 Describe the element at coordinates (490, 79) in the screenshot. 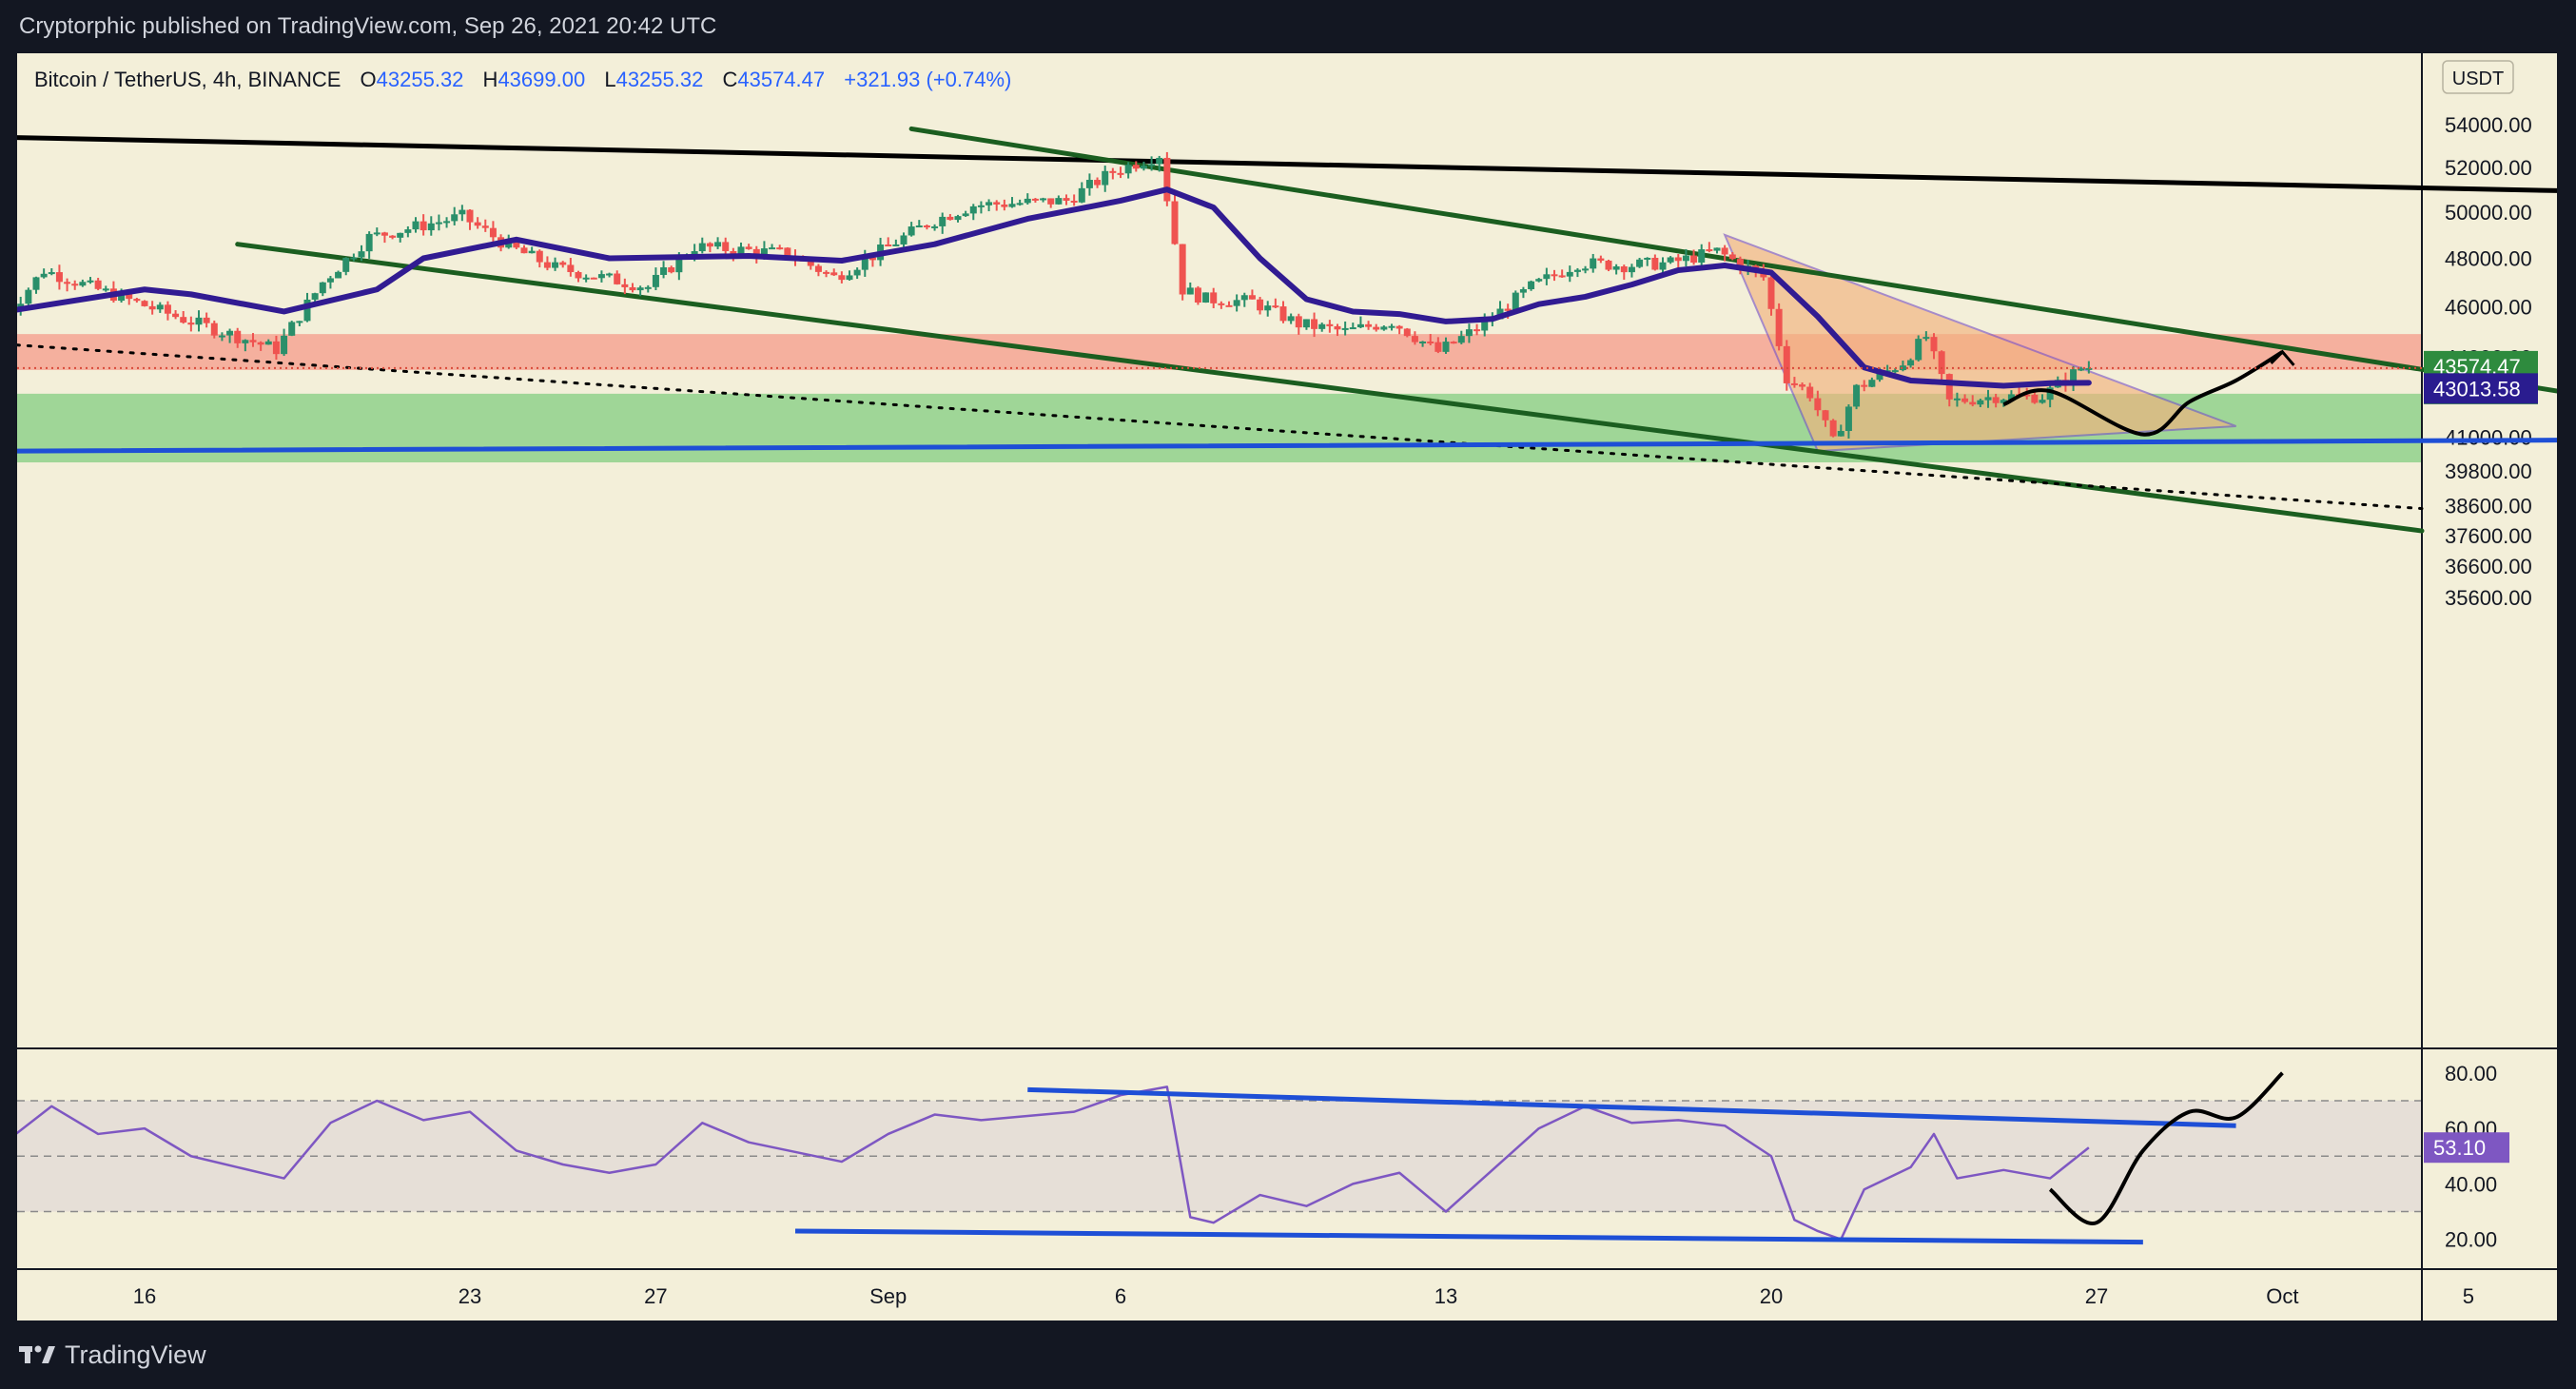

I see `high-label: H` at that location.